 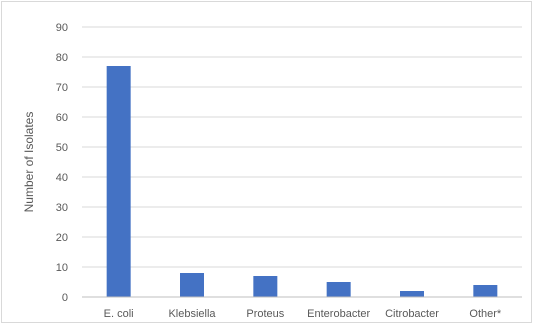 What do you see at coordinates (62, 88) in the screenshot?
I see `y-tick-label: 70` at bounding box center [62, 88].